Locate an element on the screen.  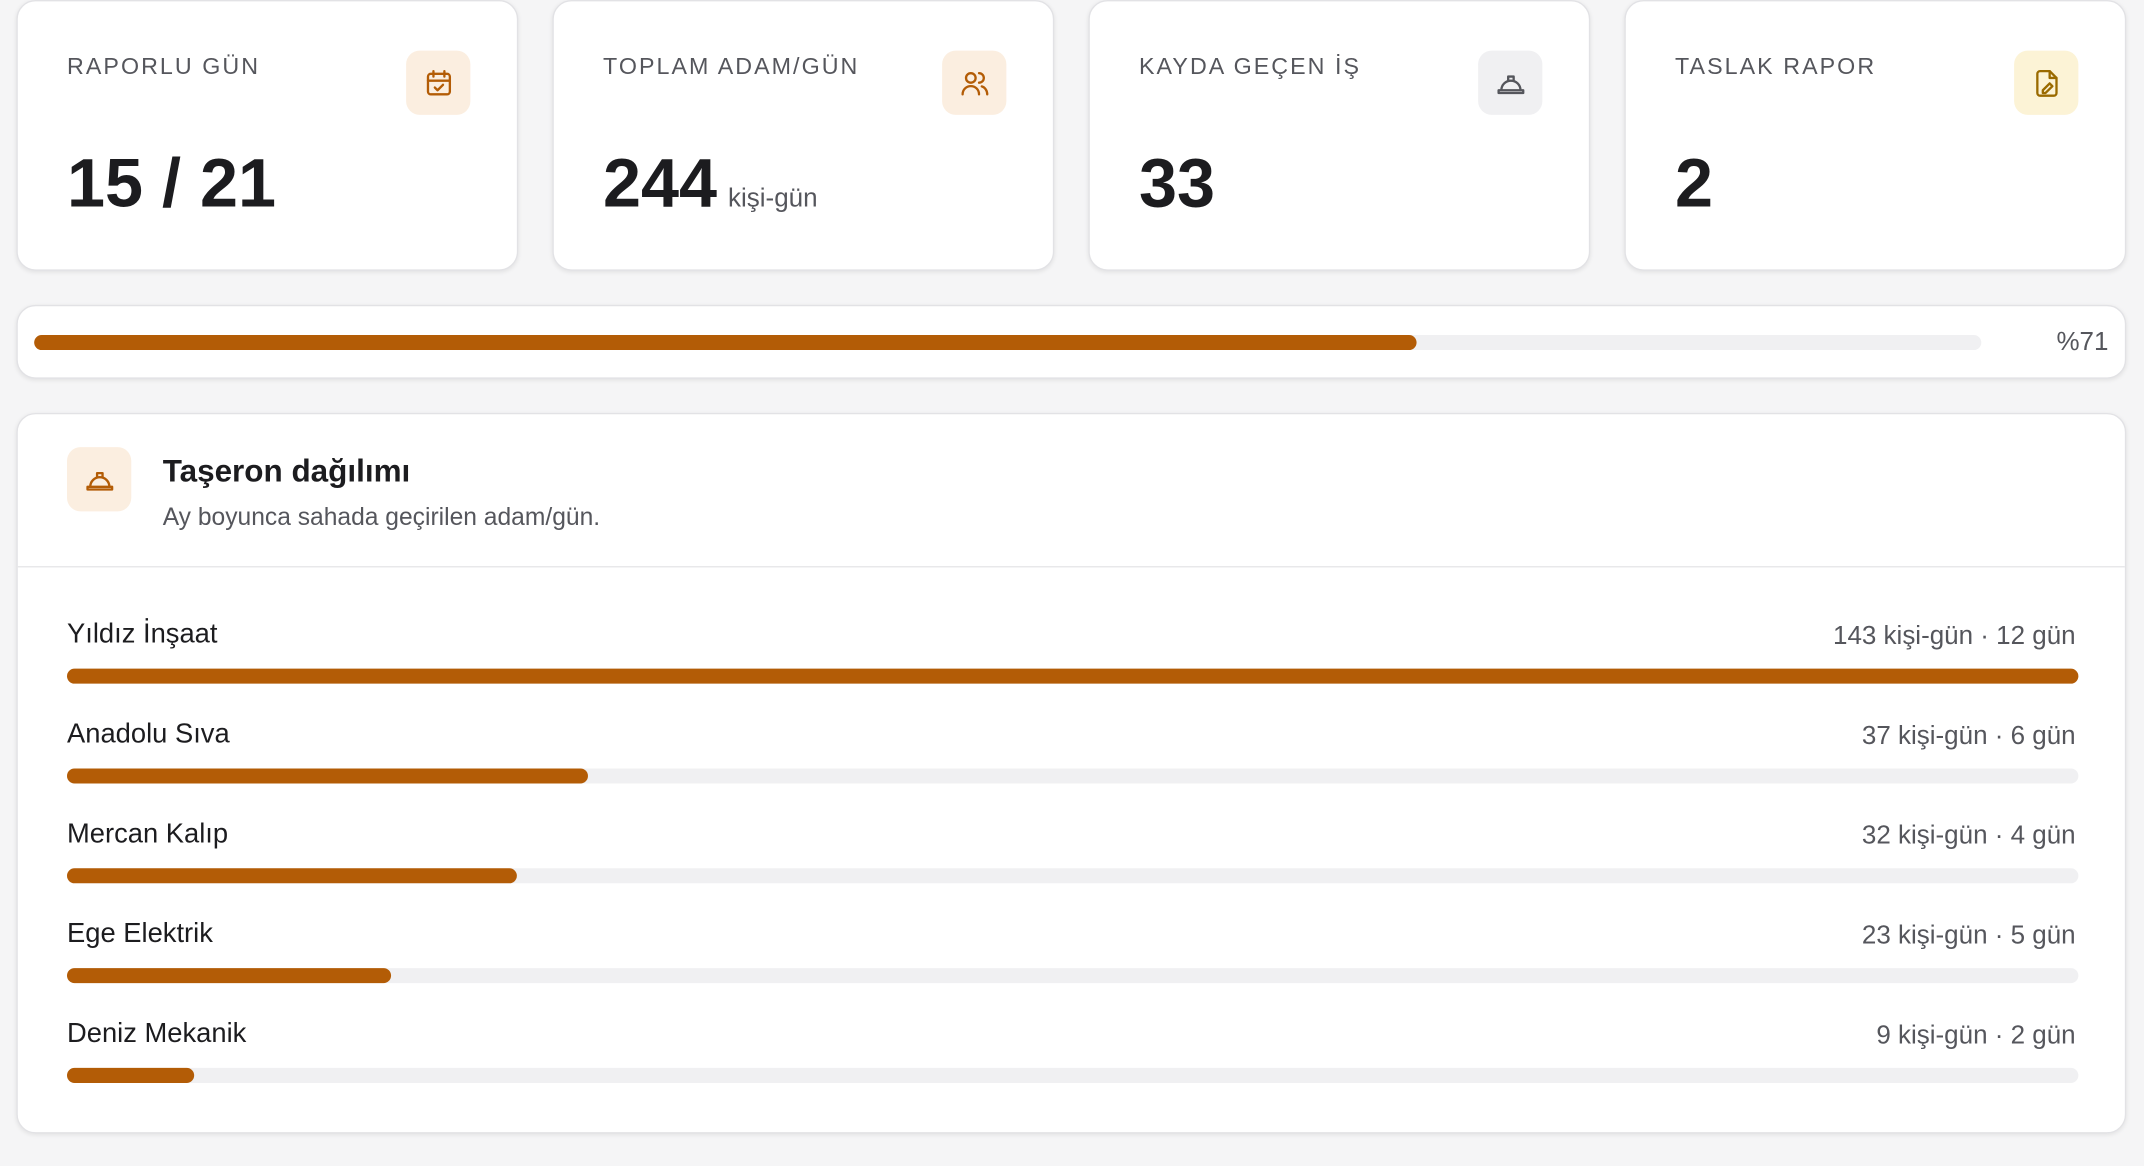
stat-value: 244 kişi-gün is located at coordinates (710, 183).